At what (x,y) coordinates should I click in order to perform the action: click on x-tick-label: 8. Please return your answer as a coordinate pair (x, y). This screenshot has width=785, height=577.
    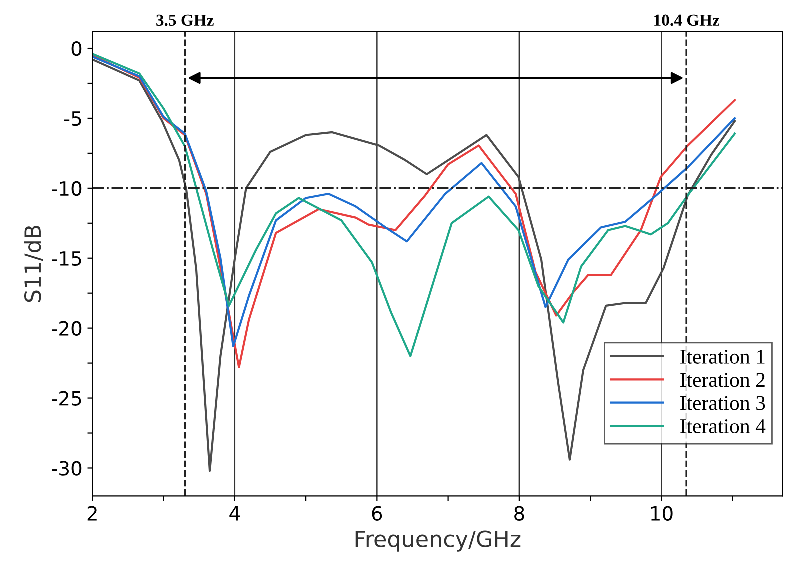
    Looking at the image, I should click on (519, 513).